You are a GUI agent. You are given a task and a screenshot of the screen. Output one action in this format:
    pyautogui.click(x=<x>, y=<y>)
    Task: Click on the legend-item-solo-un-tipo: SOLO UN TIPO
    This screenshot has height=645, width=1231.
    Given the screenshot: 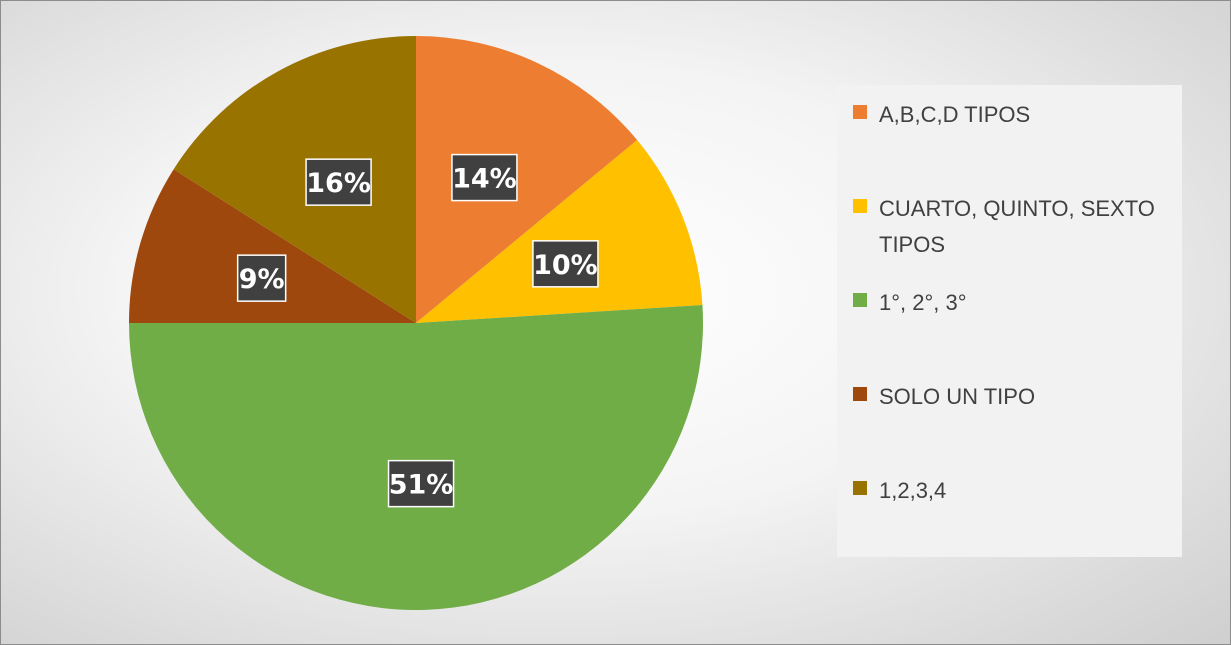 What is the action you would take?
    pyautogui.click(x=1009, y=397)
    